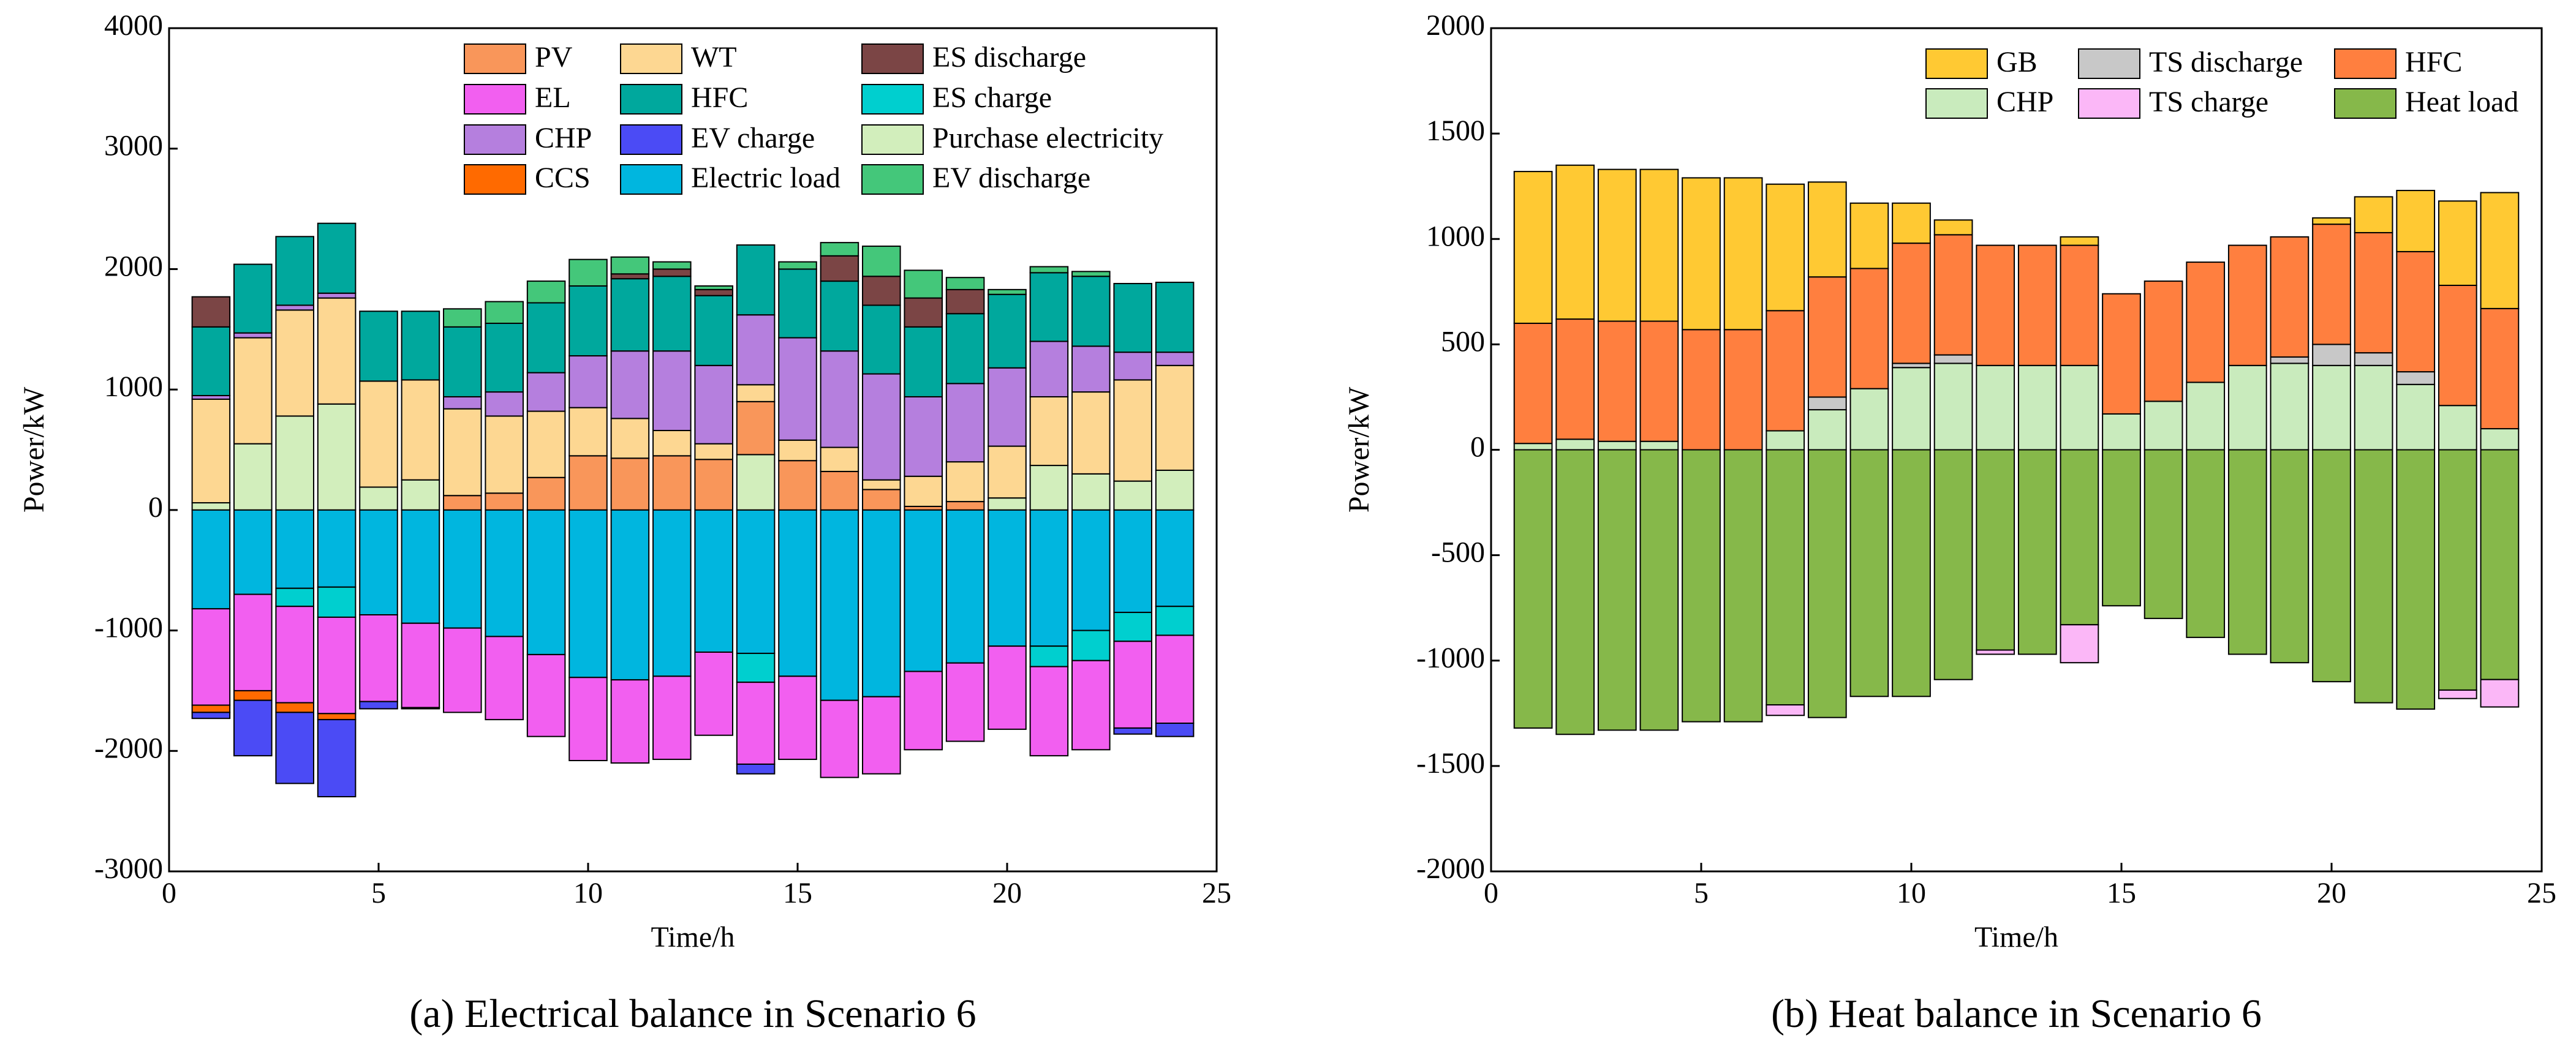  I want to click on legend-label: Purchase electricity, so click(1047, 138).